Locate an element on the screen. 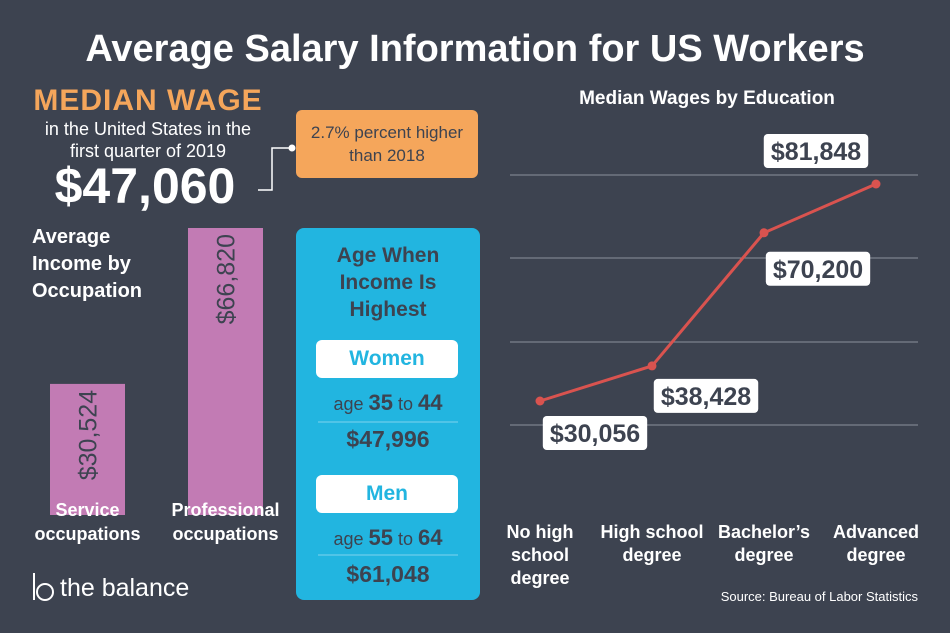 The height and width of the screenshot is (633, 950). value-label: $81,848 is located at coordinates (816, 152).